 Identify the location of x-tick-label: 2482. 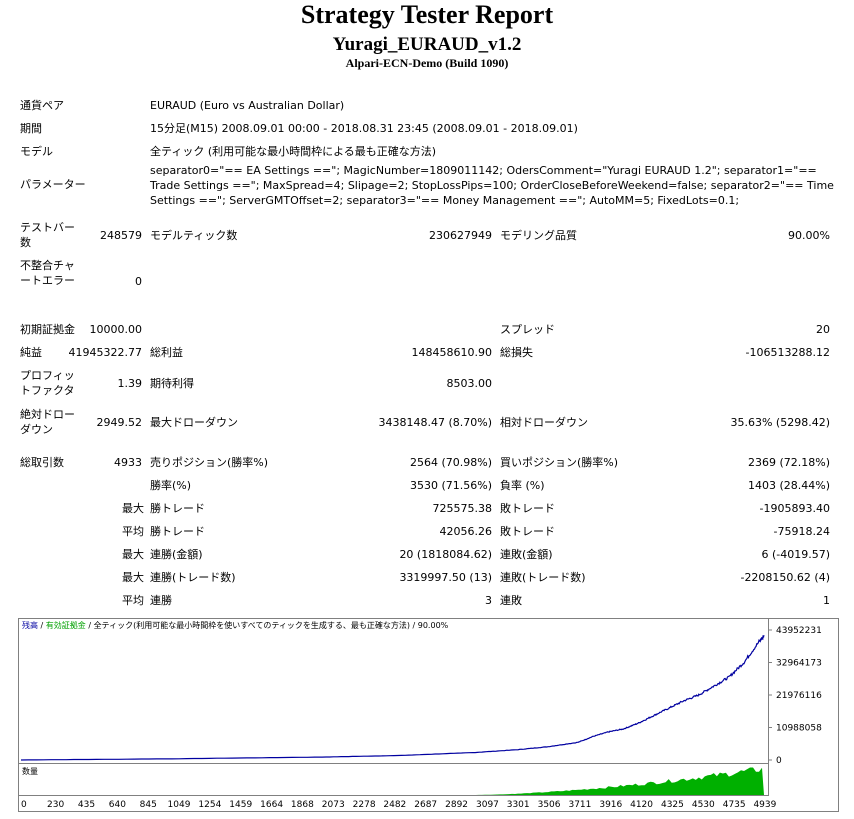
(394, 805).